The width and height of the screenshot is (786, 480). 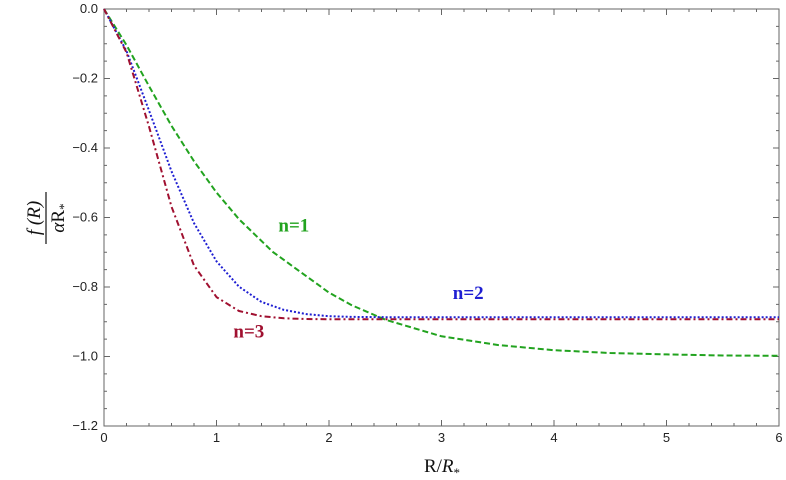 I want to click on annotation-layer: n=1 n=2 n=3, so click(x=358, y=278).